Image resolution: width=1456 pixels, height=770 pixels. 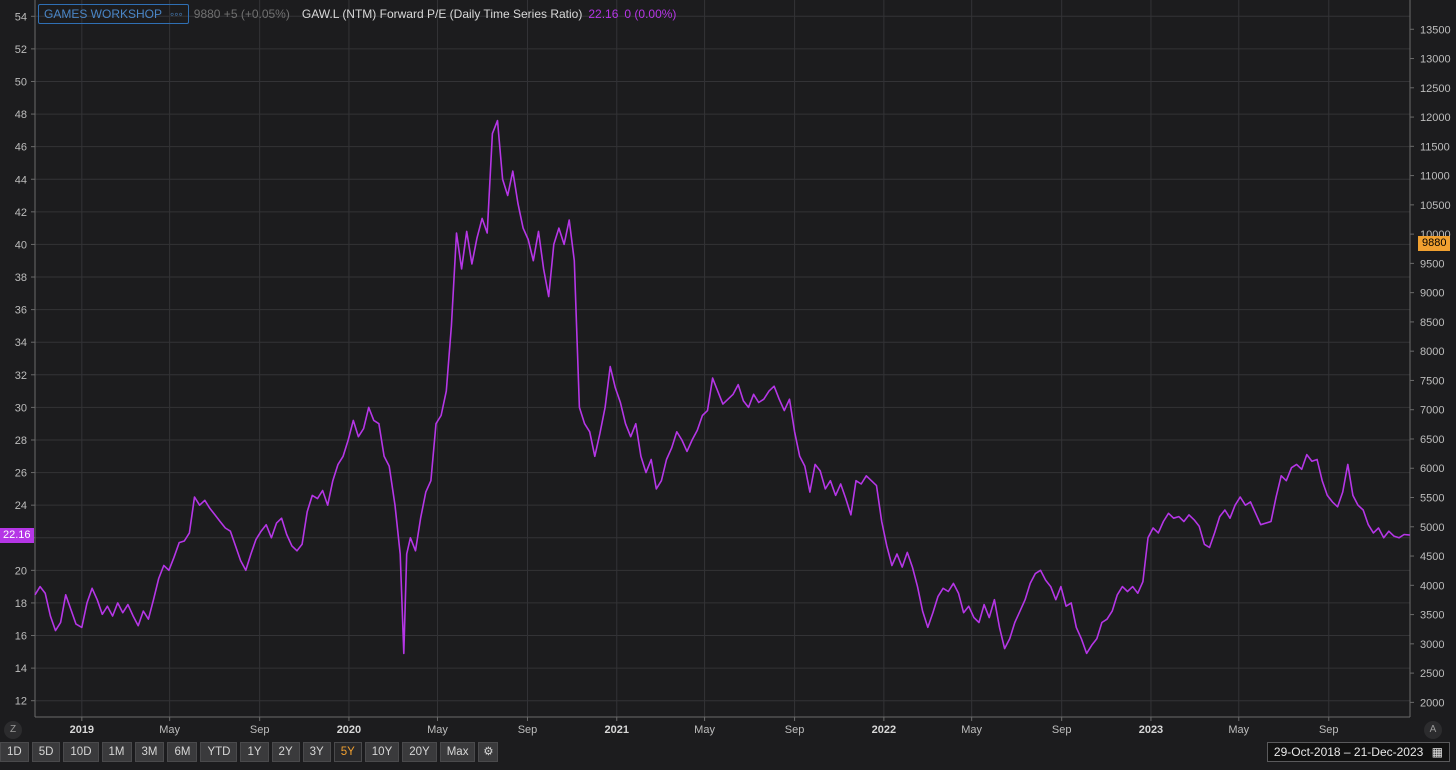 What do you see at coordinates (176, 14) in the screenshot?
I see `more-dots-icon: ◦◦◦` at bounding box center [176, 14].